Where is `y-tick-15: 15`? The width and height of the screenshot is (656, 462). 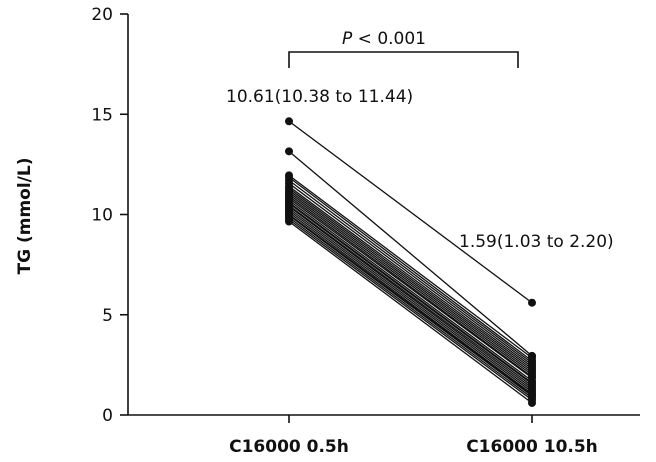 y-tick-15: 15 is located at coordinates (109, 115).